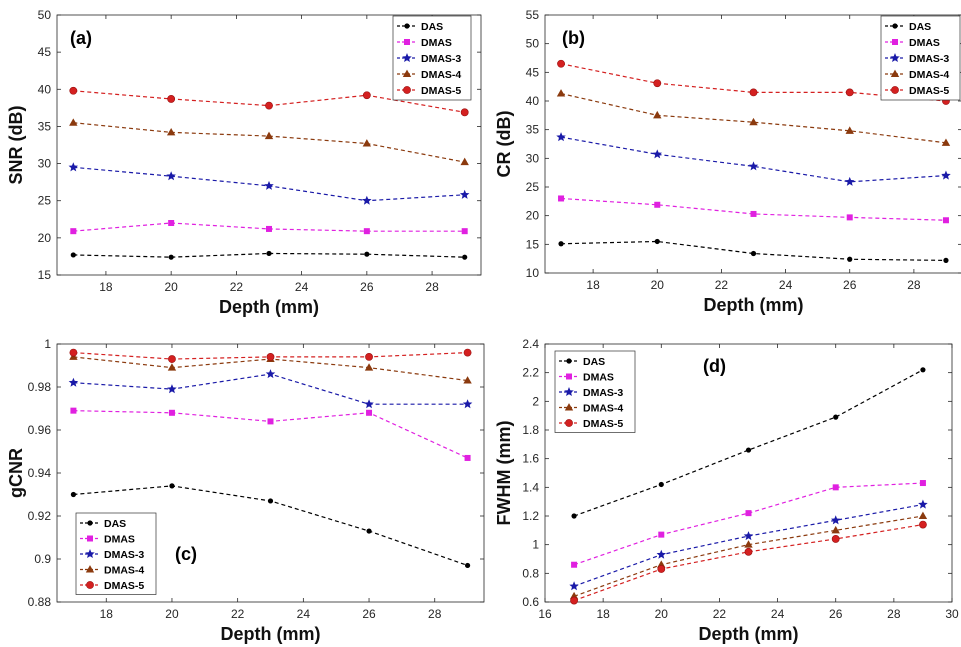  Describe the element at coordinates (73, 494) in the screenshot. I see `data-point-das: DAS: 17, 0.93` at that location.